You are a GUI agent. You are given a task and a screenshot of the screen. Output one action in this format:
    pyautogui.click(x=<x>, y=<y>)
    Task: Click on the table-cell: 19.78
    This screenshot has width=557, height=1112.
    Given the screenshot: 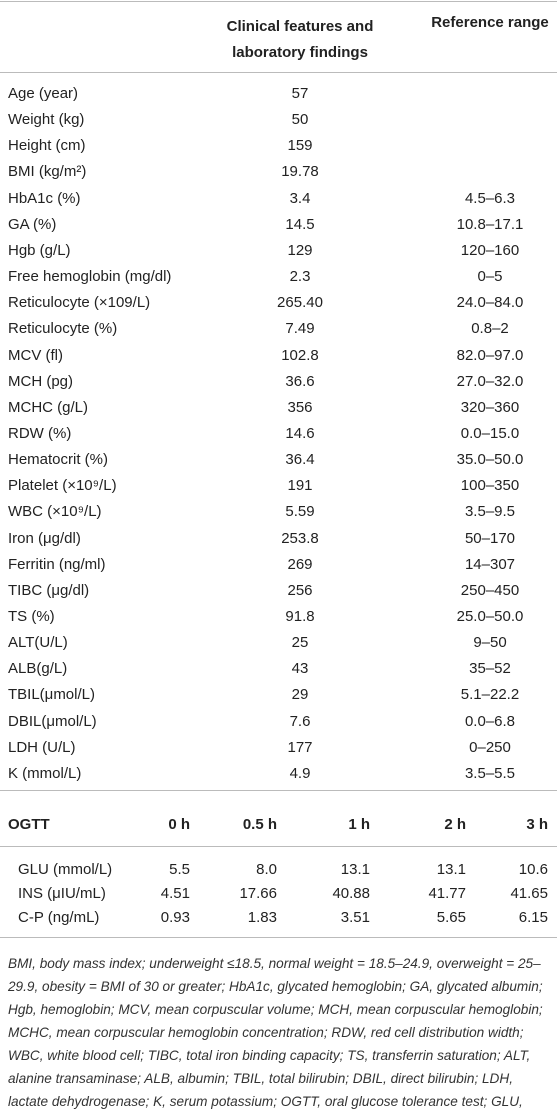 What is the action you would take?
    pyautogui.click(x=300, y=172)
    